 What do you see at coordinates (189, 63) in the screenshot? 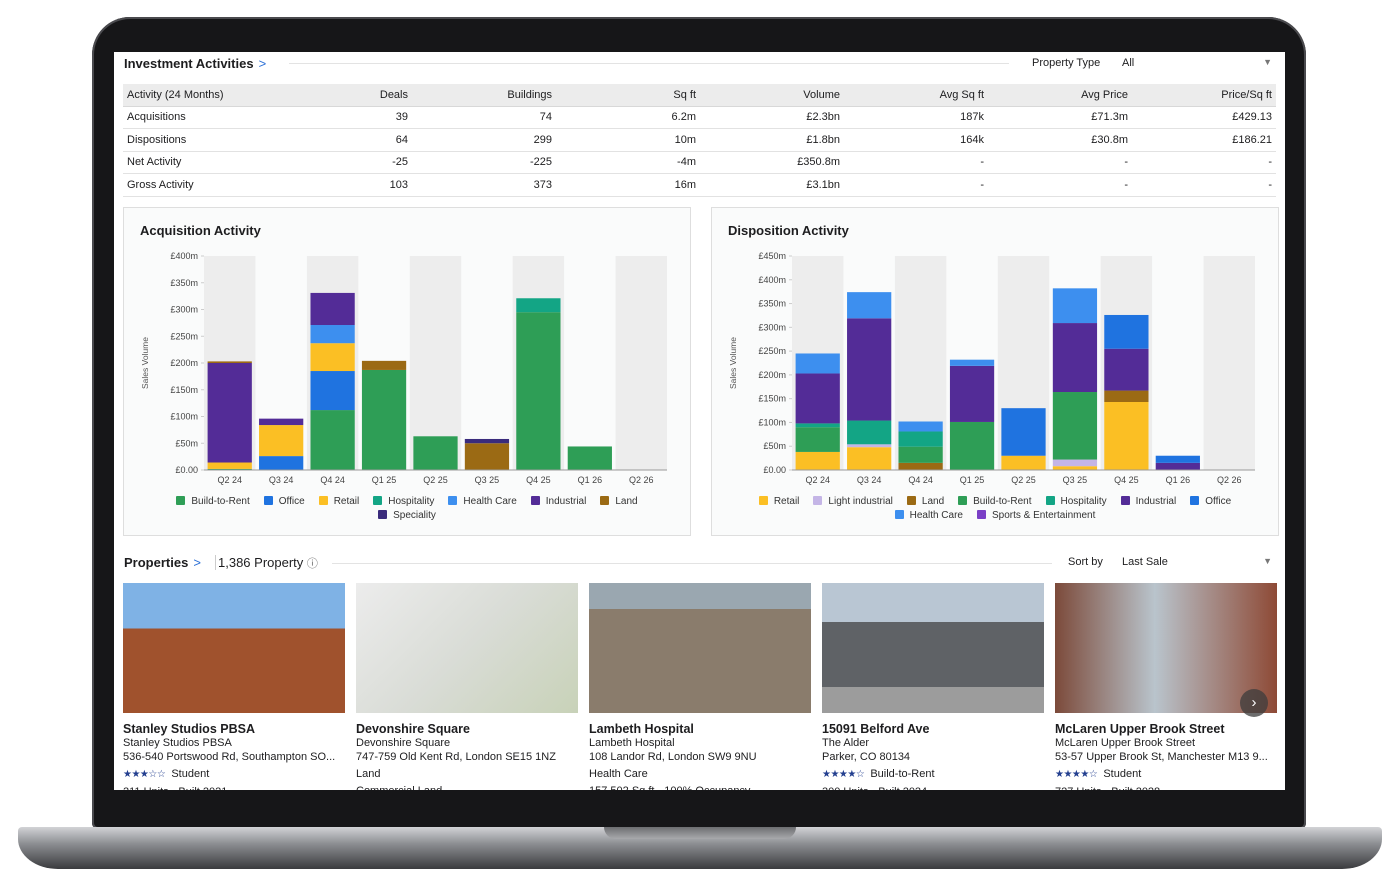
I see `section-title: Investment Activities` at bounding box center [189, 63].